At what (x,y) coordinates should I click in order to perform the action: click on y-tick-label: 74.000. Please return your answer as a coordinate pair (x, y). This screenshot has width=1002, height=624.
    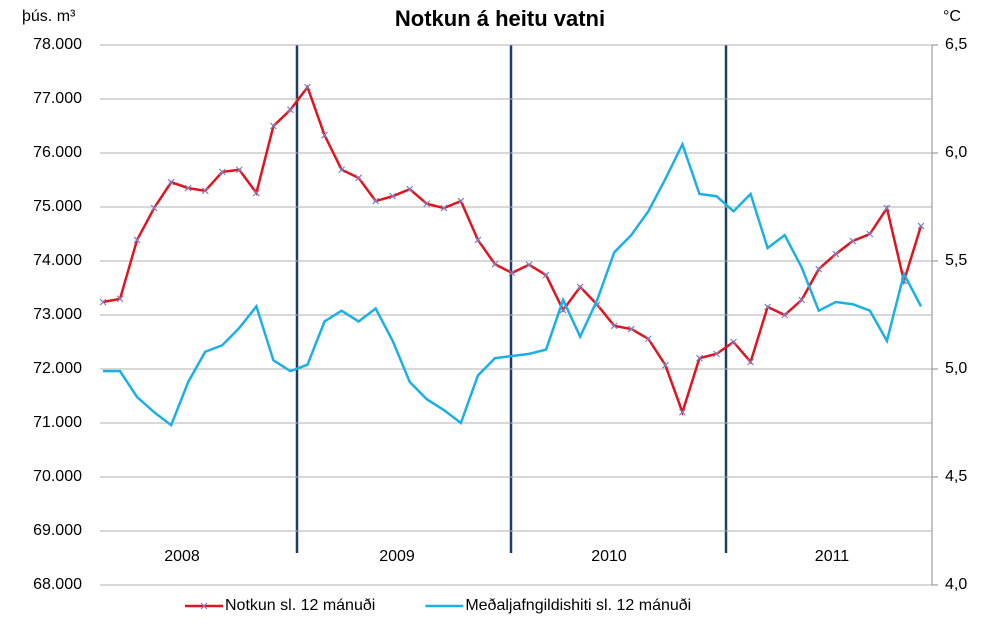
    Looking at the image, I should click on (57, 260).